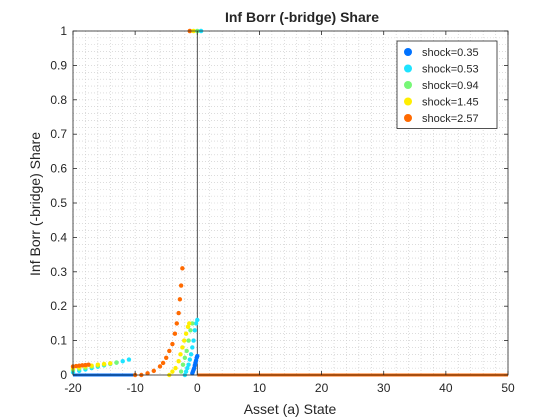 The image size is (560, 420). I want to click on legend-label: shock=2.57, so click(450, 119).